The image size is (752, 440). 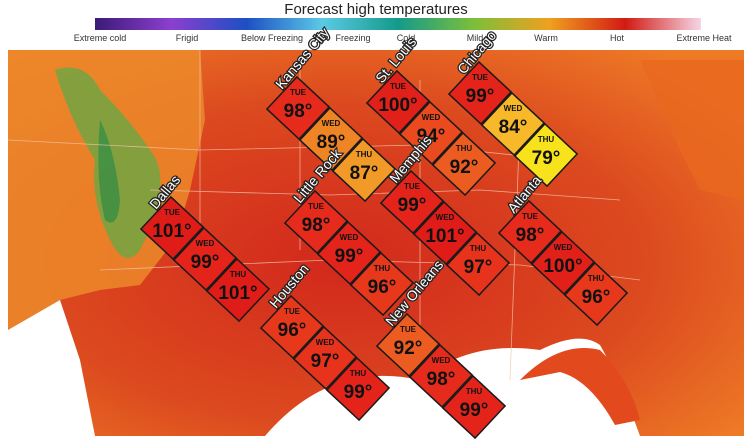 What do you see at coordinates (331, 142) in the screenshot?
I see `temperature: 89°` at bounding box center [331, 142].